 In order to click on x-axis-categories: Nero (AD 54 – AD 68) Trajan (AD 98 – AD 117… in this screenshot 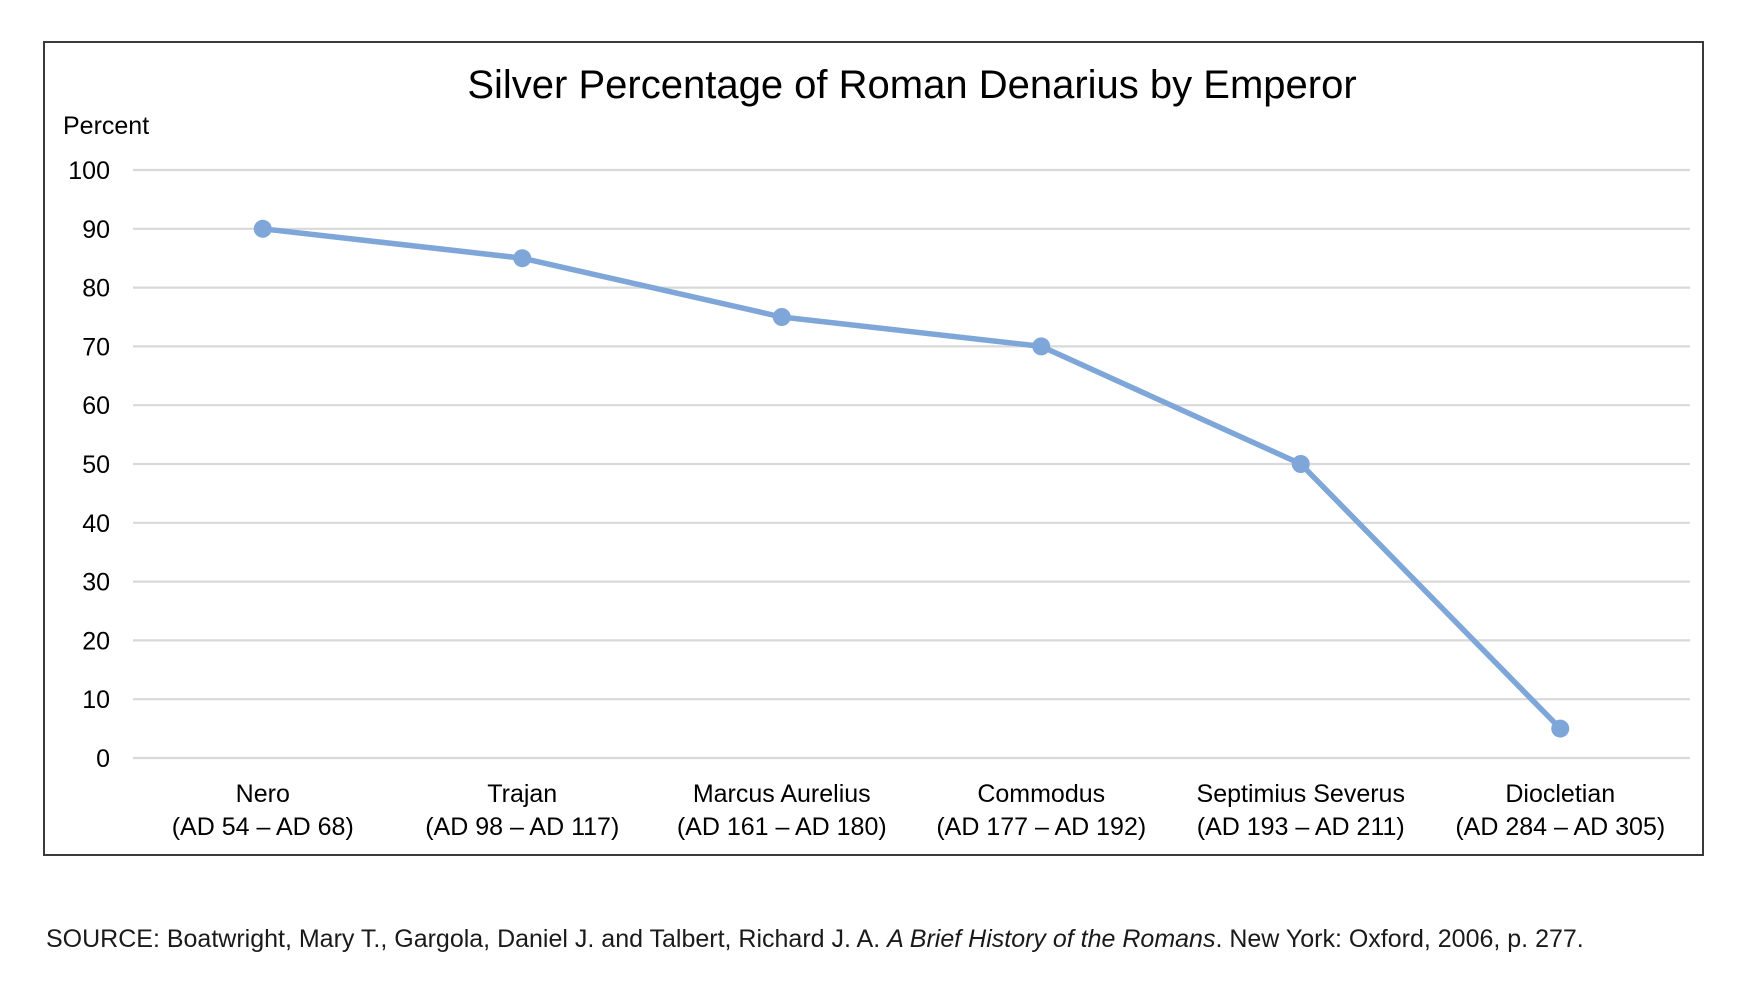, I will do `click(918, 810)`.